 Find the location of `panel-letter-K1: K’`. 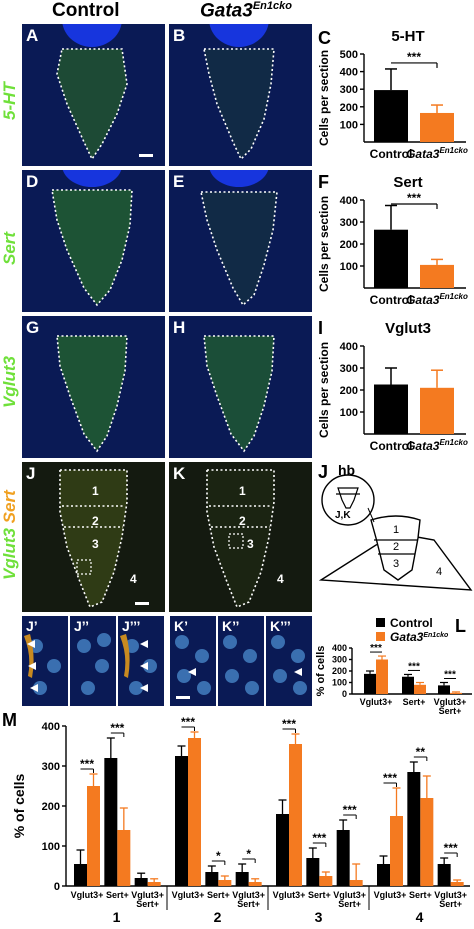

panel-letter-K1: K’ is located at coordinates (181, 626).